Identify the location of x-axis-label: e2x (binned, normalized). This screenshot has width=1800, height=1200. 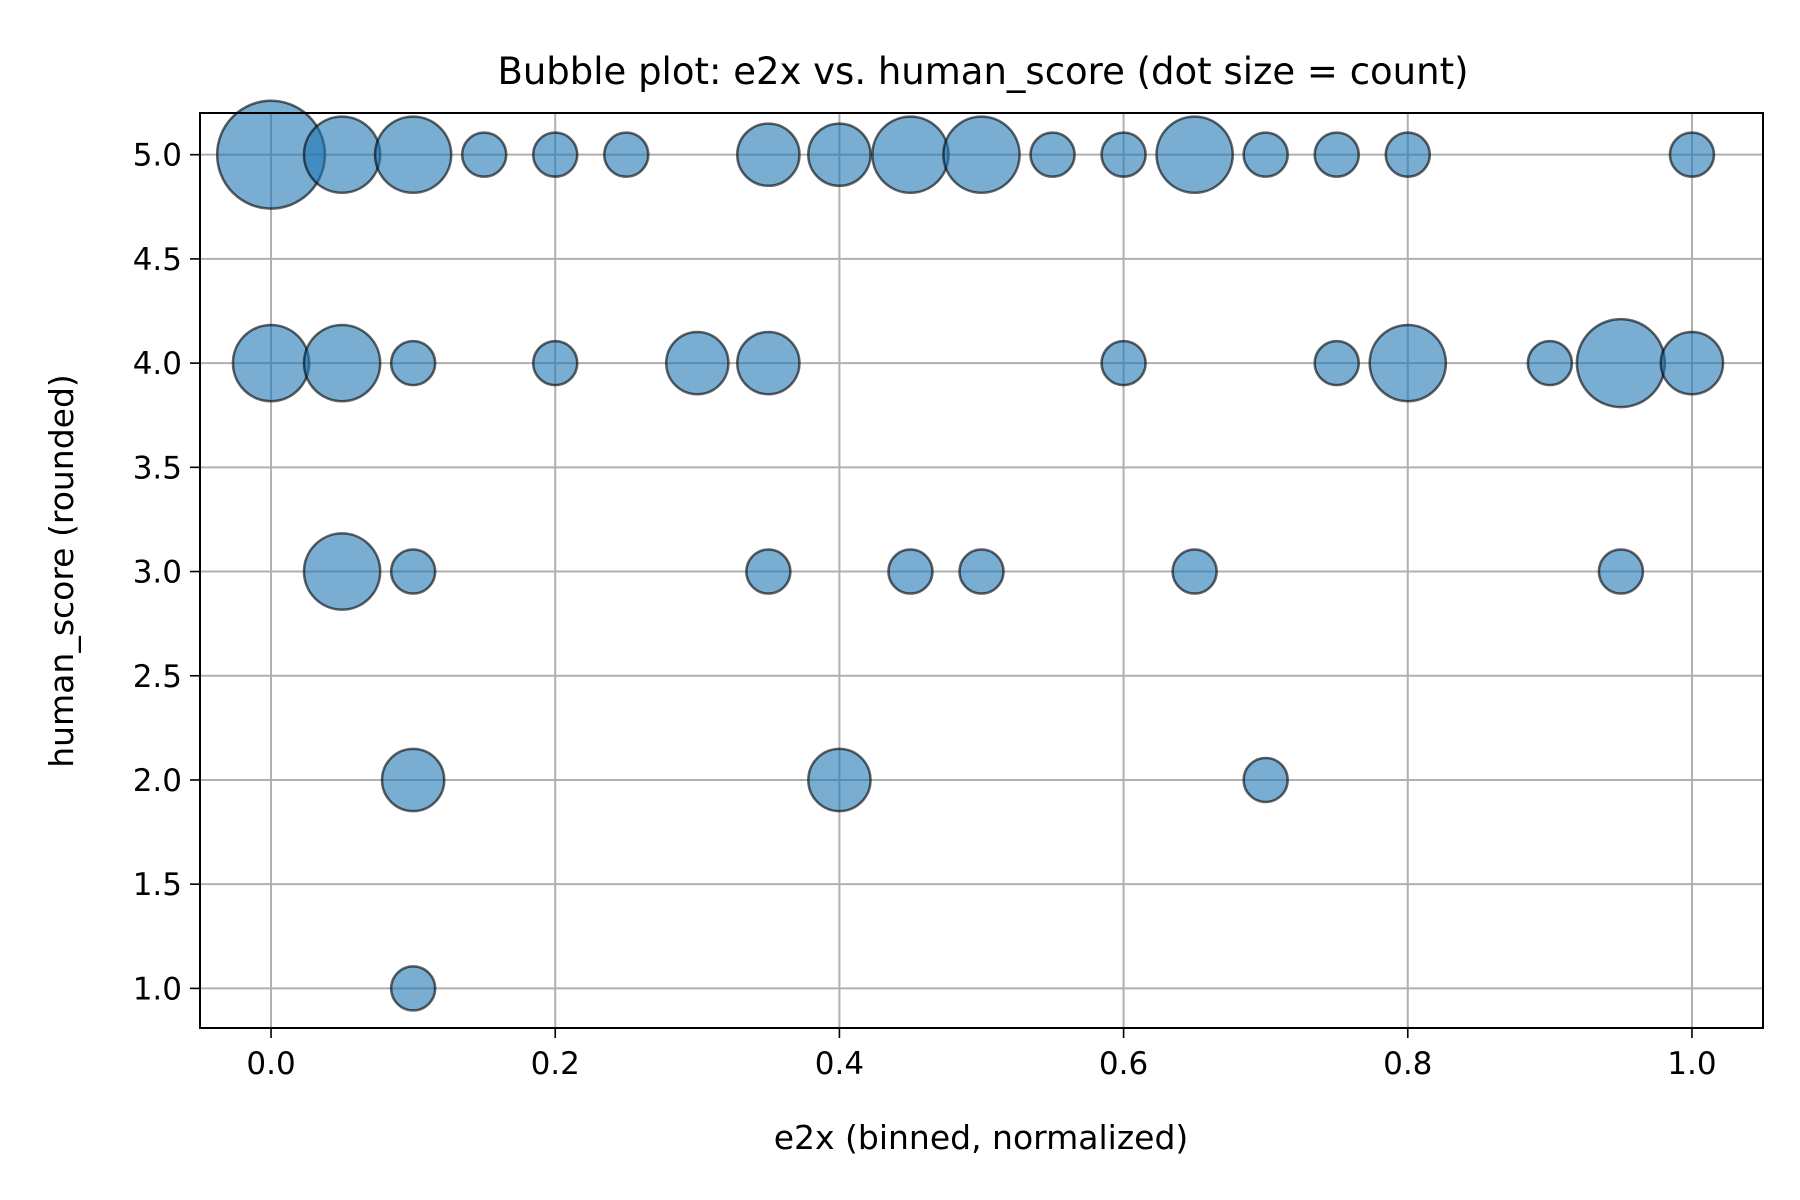
(981, 1137).